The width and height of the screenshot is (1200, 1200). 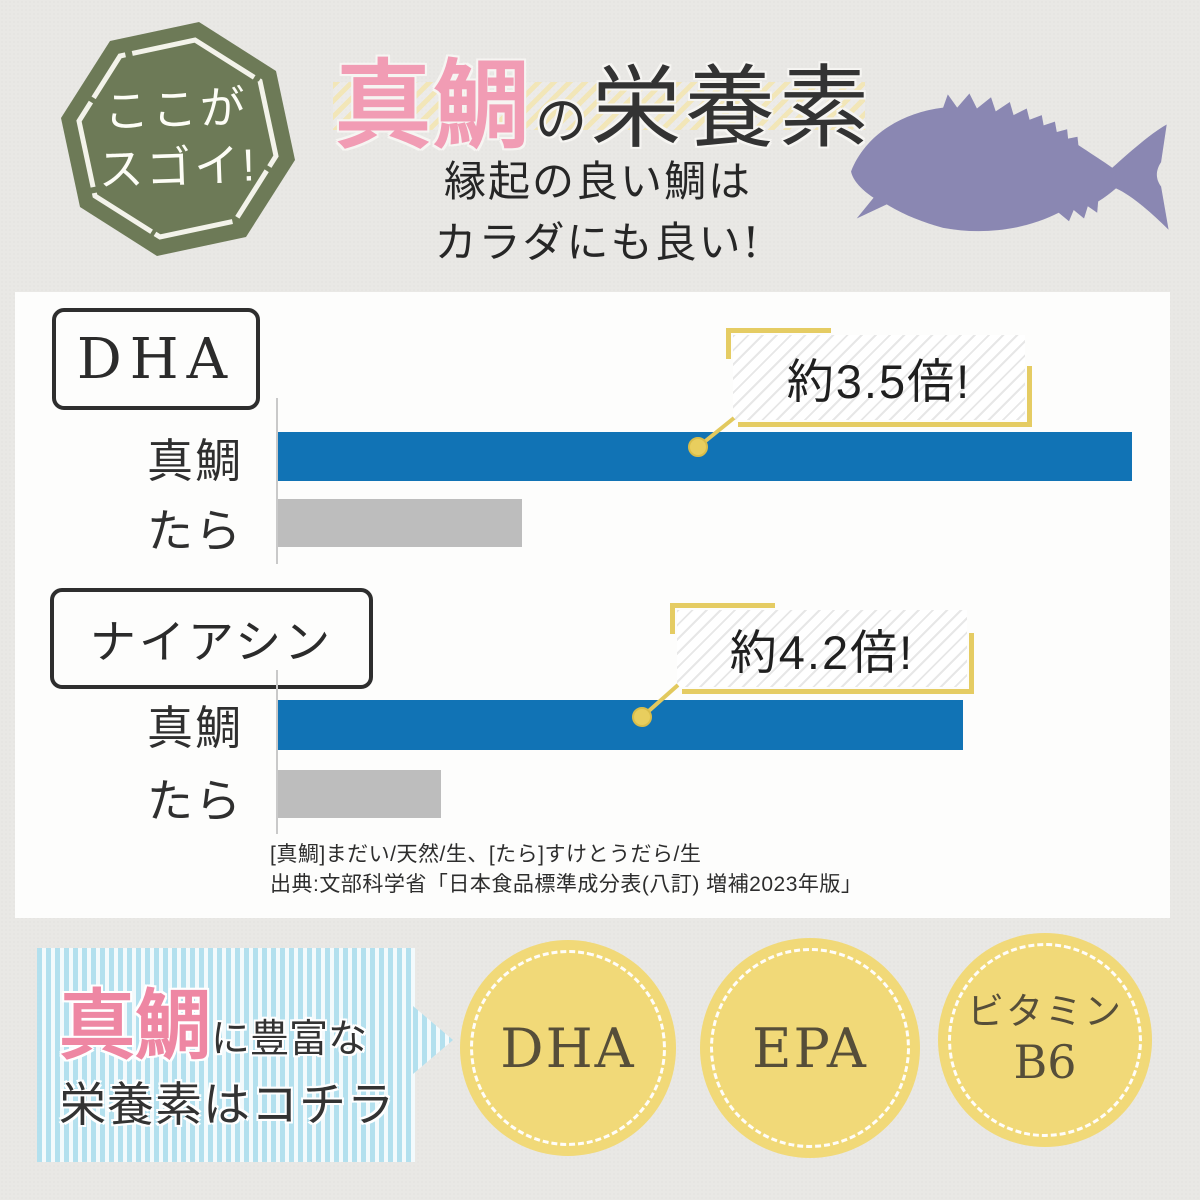 I want to click on title-particle: の, so click(x=561, y=122).